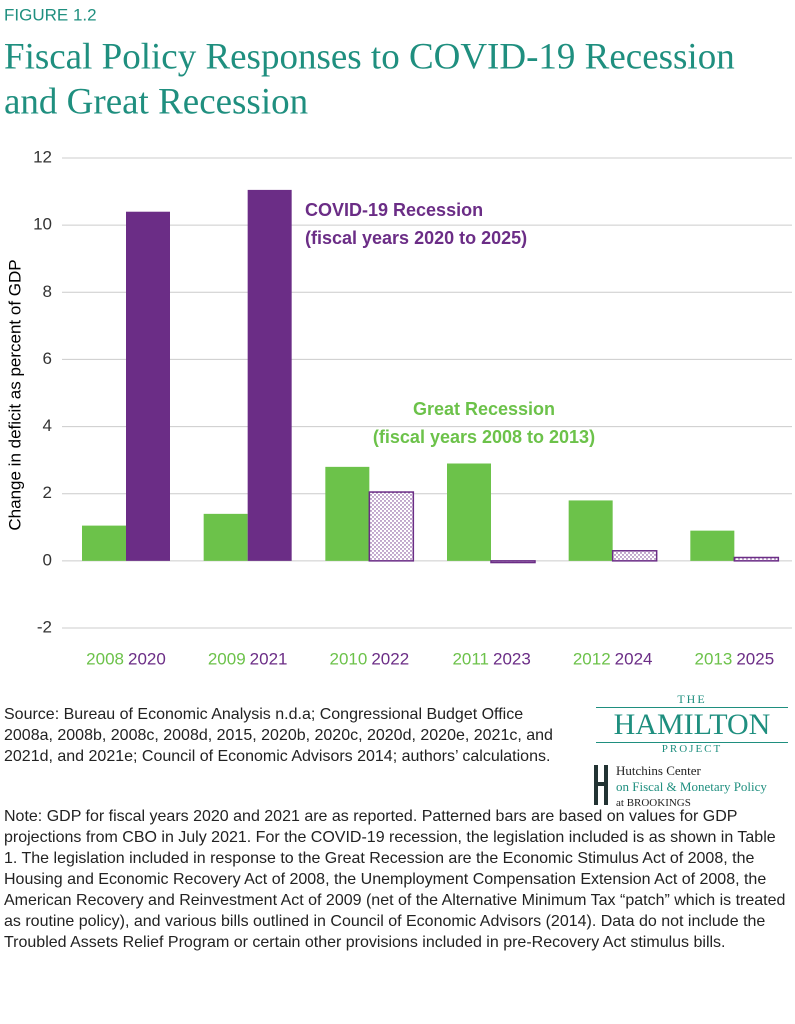 The height and width of the screenshot is (1024, 795). Describe the element at coordinates (47, 358) in the screenshot. I see `y-tick-label: 6` at that location.